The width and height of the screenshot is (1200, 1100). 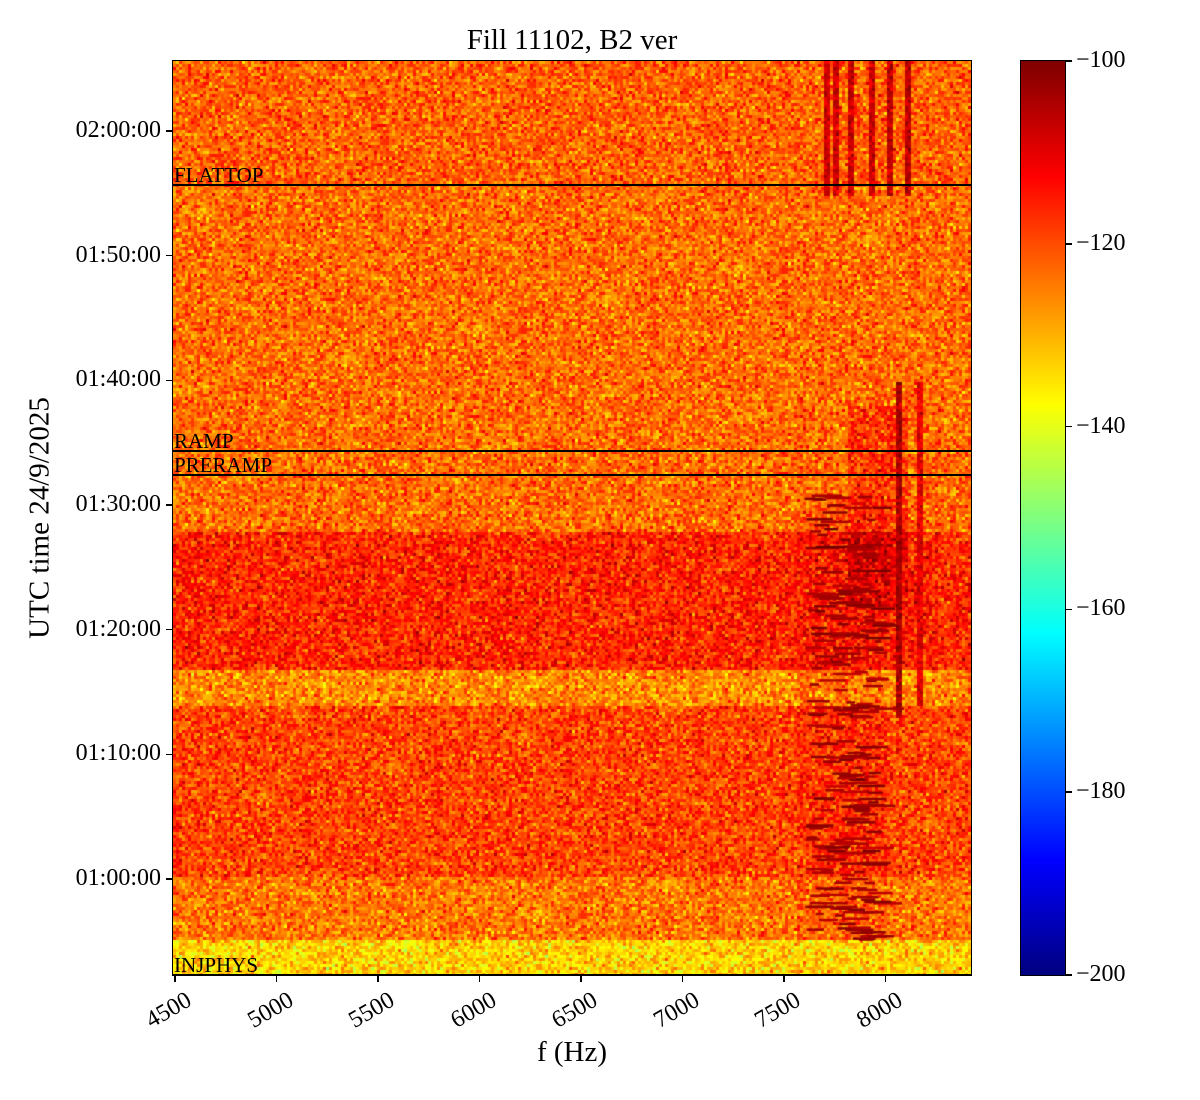 What do you see at coordinates (1101, 608) in the screenshot?
I see `colorbar-tick-label: −160` at bounding box center [1101, 608].